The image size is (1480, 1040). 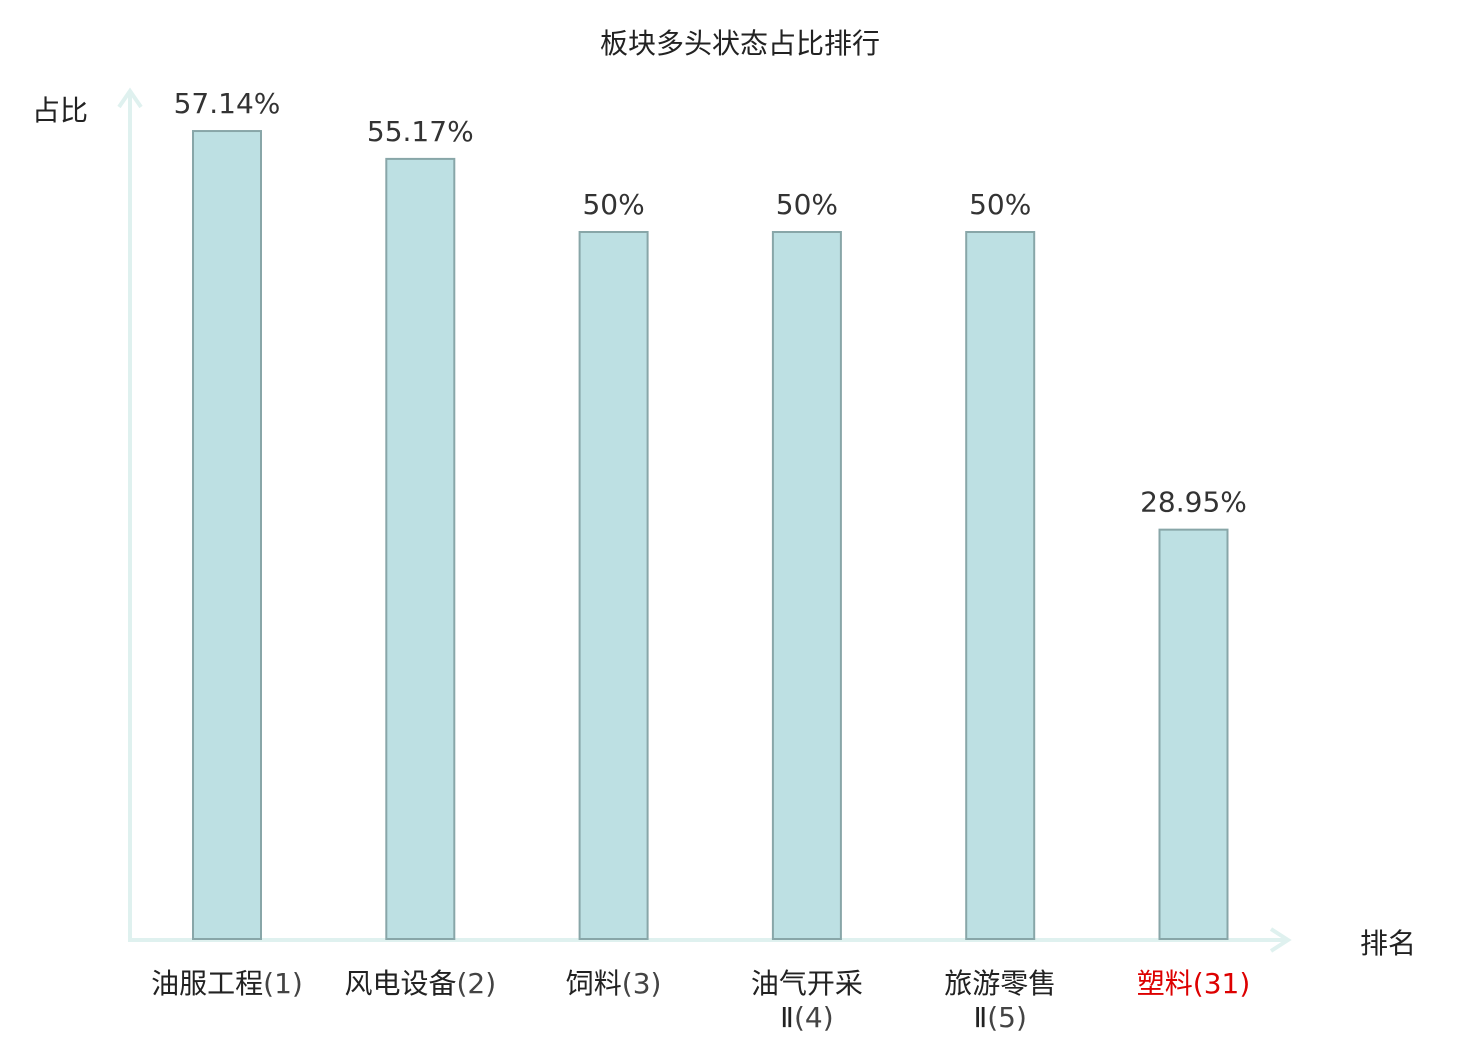 I want to click on category-label-6: 塑料(31), so click(x=1194, y=983).